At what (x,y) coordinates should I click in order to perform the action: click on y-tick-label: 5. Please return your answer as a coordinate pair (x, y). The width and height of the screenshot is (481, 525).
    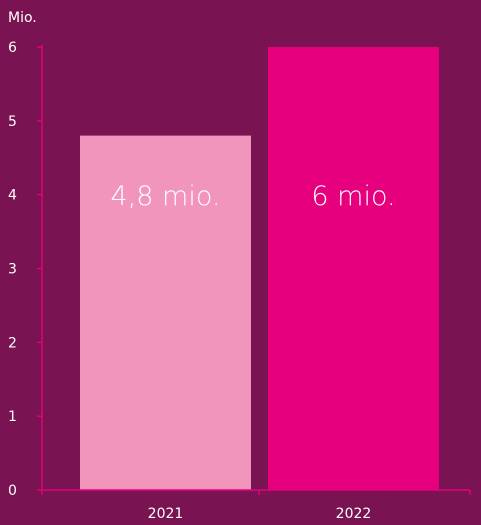
    Looking at the image, I should click on (12, 122).